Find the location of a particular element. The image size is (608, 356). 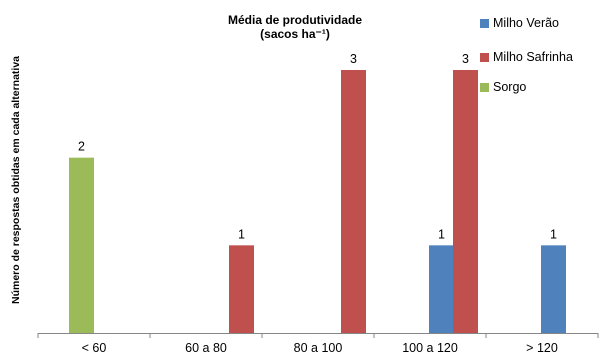

legend-label-milho-safrinha: Milho Safrinha is located at coordinates (533, 57).